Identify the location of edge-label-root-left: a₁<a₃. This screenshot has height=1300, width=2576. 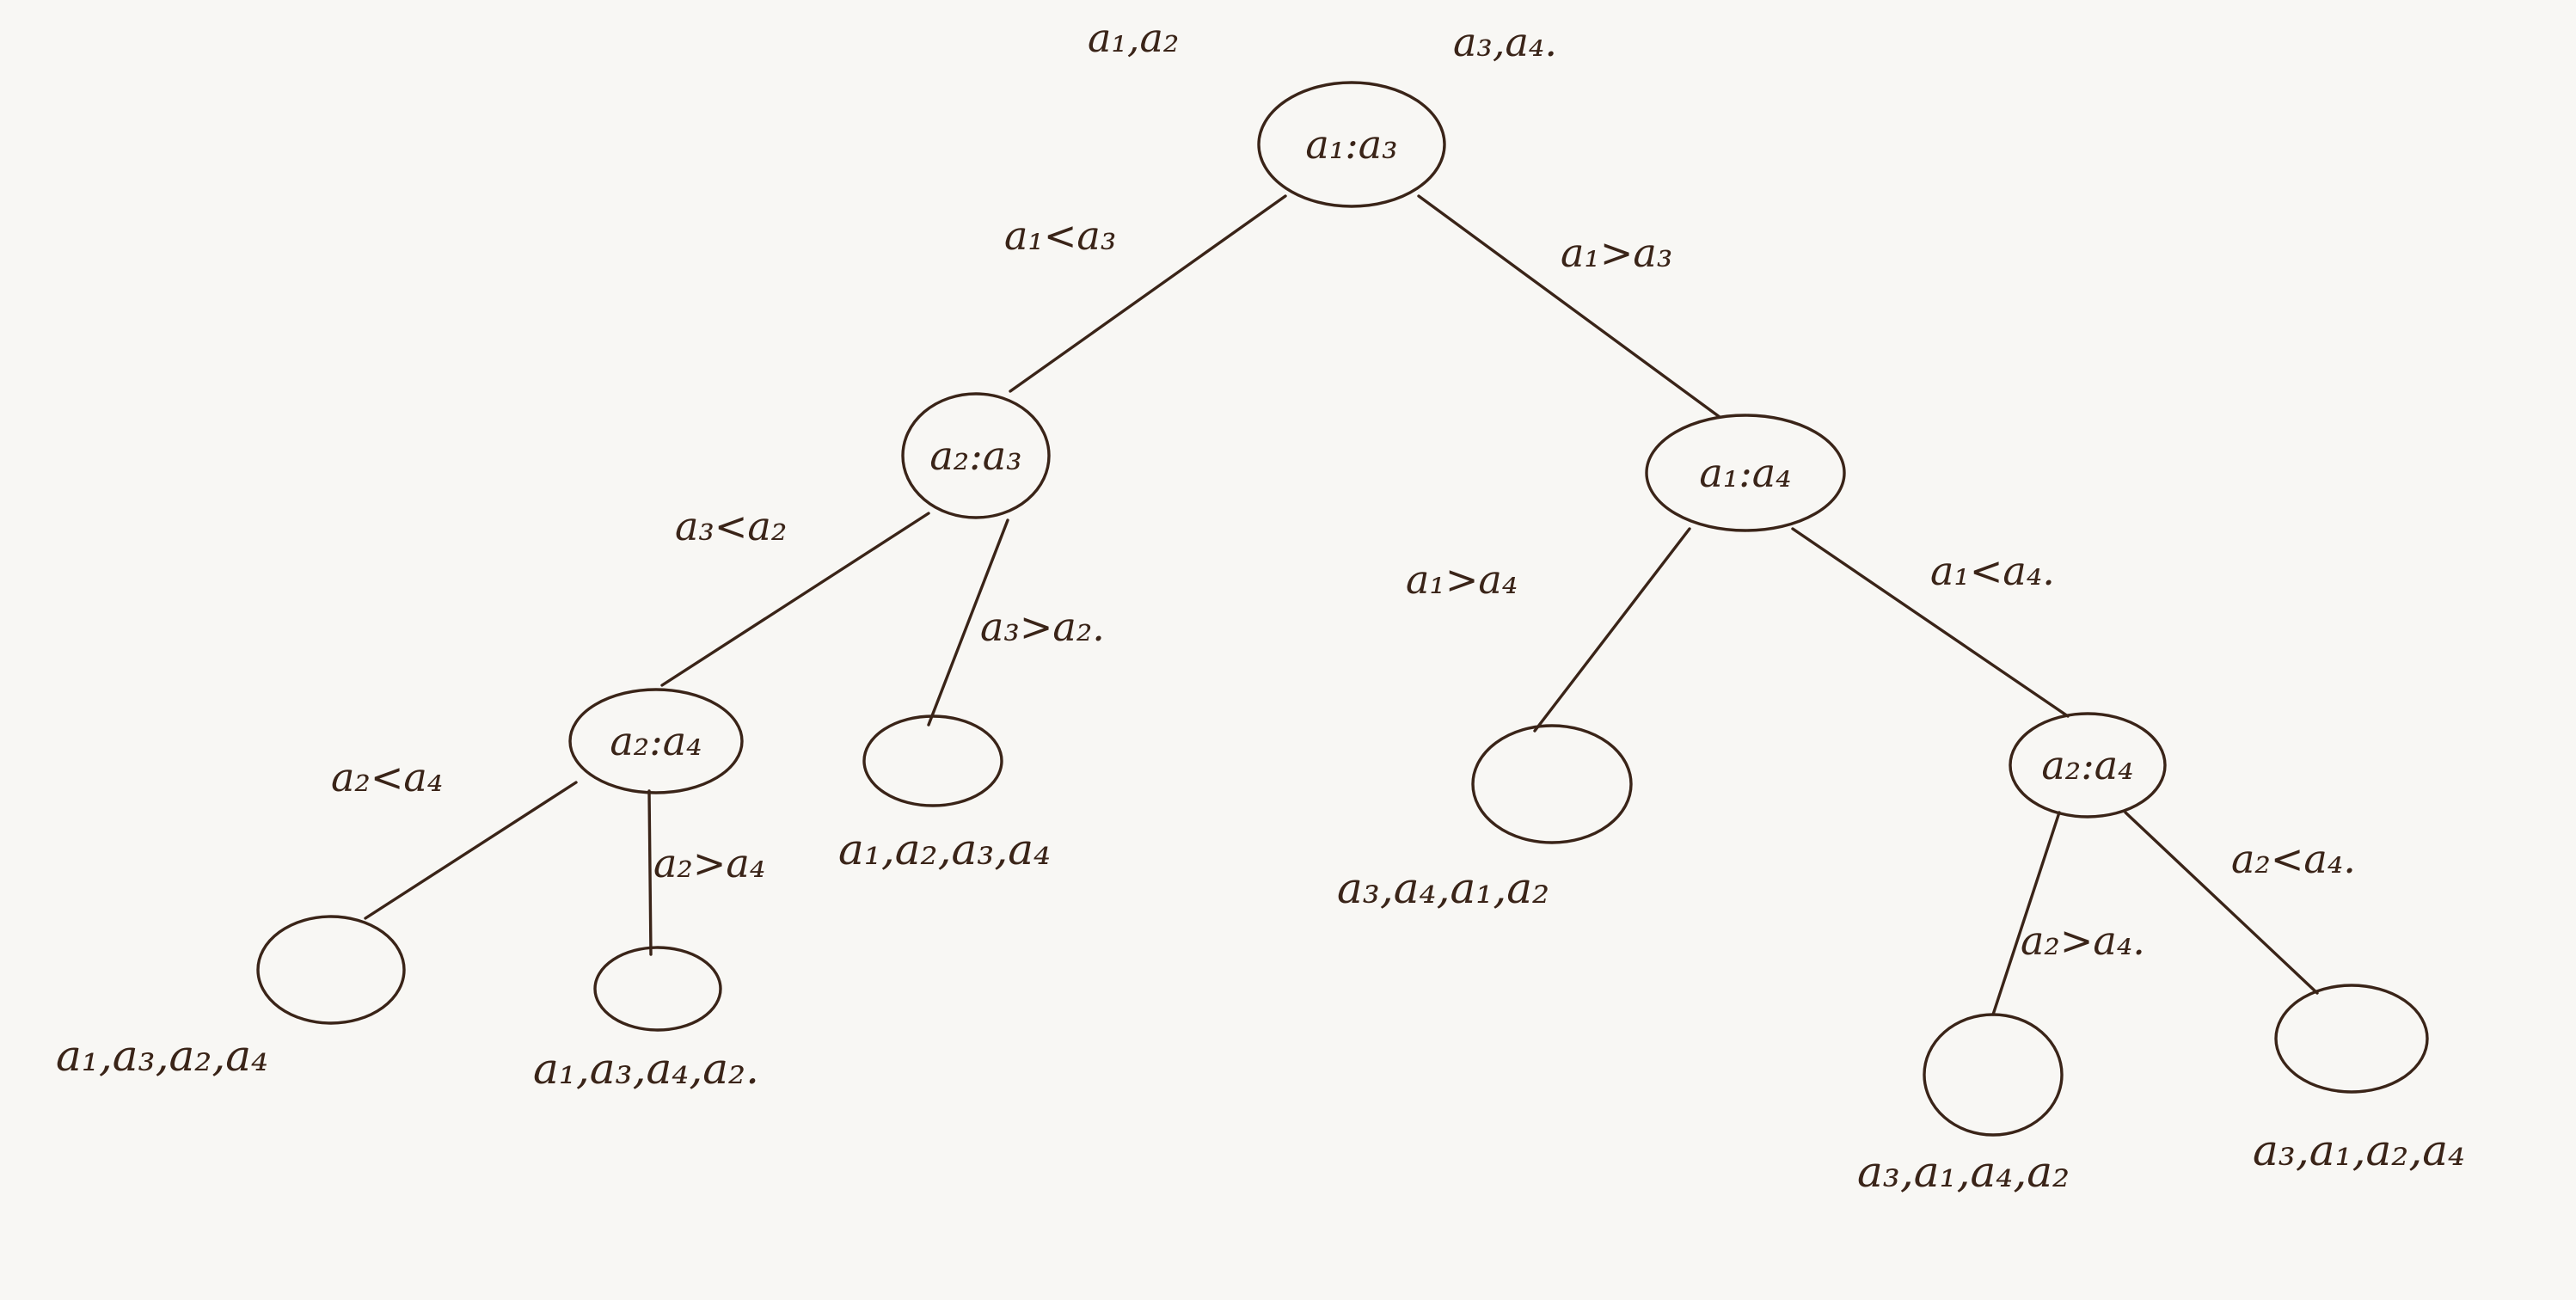
(1060, 235).